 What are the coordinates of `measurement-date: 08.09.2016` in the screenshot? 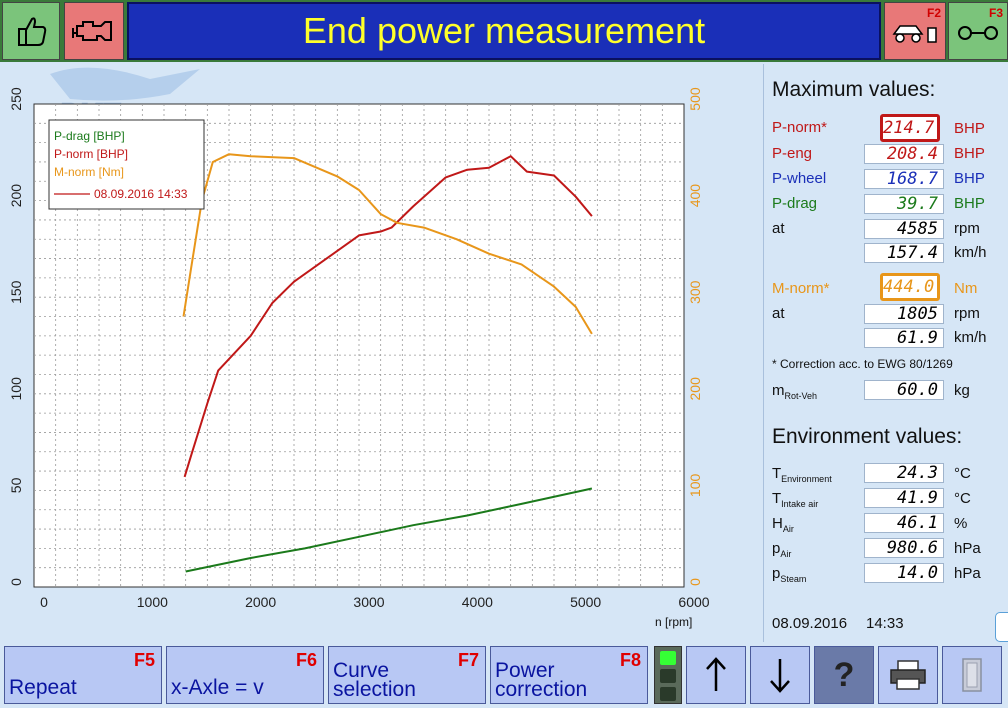 It's located at (810, 623).